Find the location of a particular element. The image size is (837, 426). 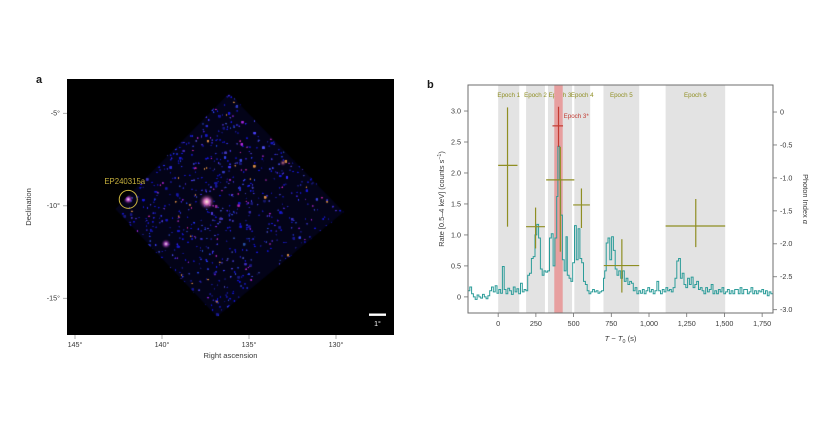

light-curve-step-line is located at coordinates (620, 222).